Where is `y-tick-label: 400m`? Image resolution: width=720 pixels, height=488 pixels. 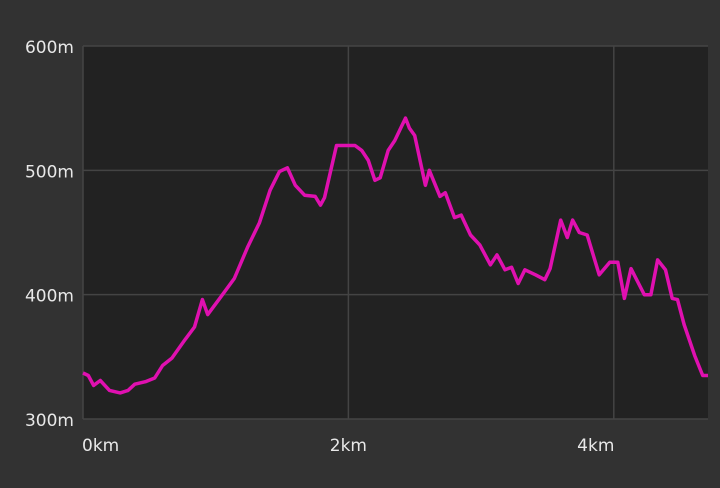 y-tick-label: 400m is located at coordinates (49, 297).